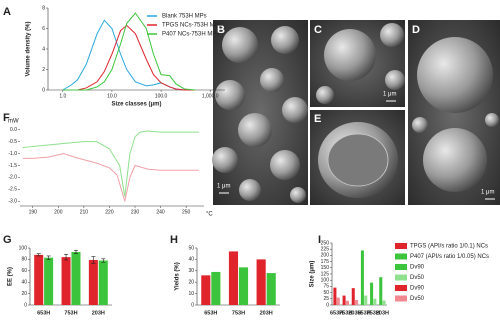 This screenshot has height=323, width=500. What do you see at coordinates (326, 287) in the screenshot?
I see `y-tick-label: 75` at bounding box center [326, 287].